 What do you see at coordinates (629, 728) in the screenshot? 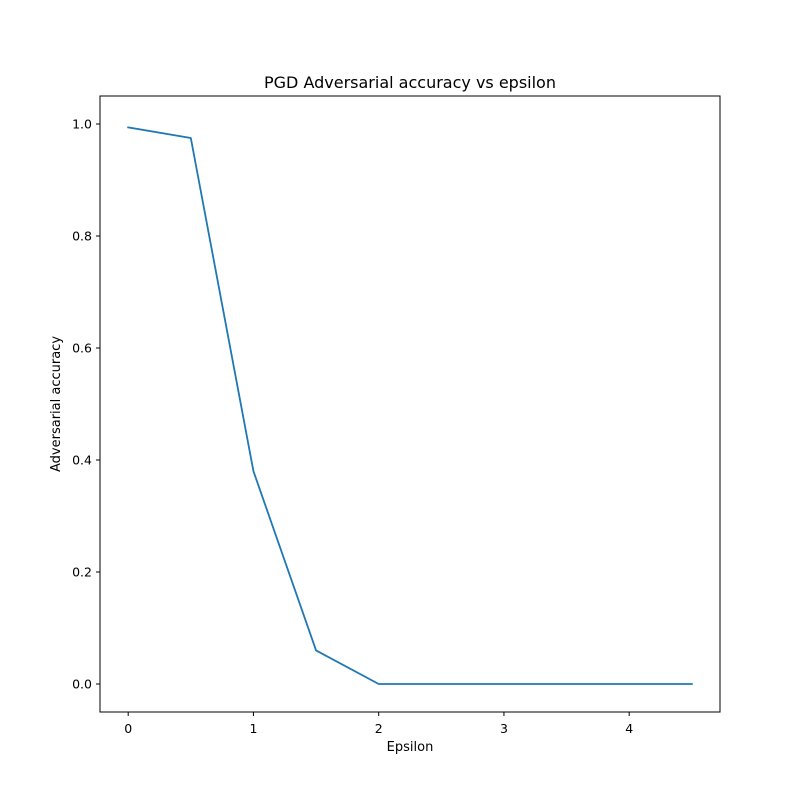
I see `x-tick-label: 4` at bounding box center [629, 728].